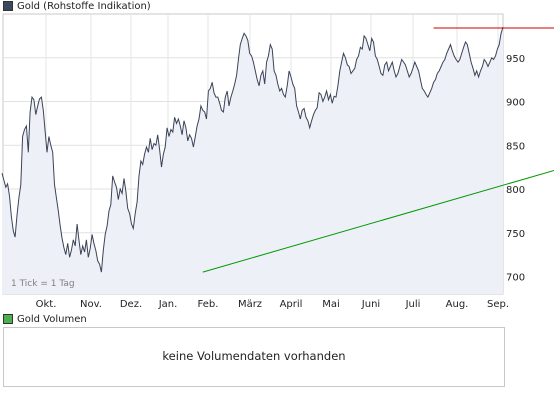 The image size is (554, 405). Describe the element at coordinates (370, 304) in the screenshot. I see `x-tick-label: Juni` at that location.